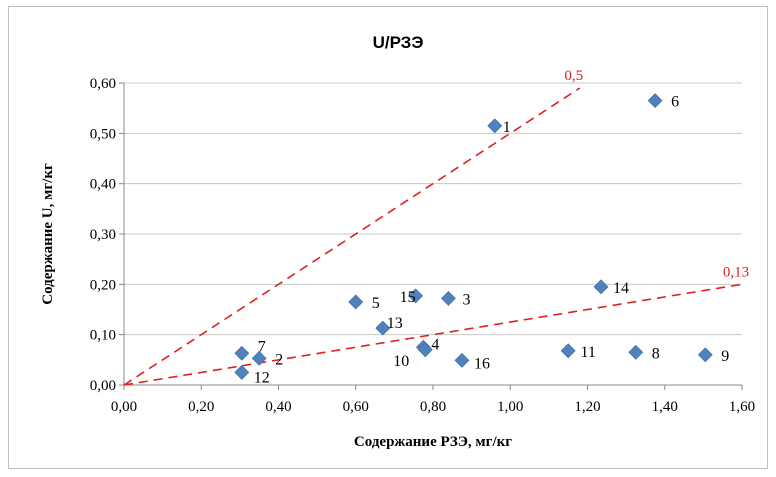 The height and width of the screenshot is (477, 776). Describe the element at coordinates (103, 185) in the screenshot. I see `y-tick-label: 0,40` at that location.